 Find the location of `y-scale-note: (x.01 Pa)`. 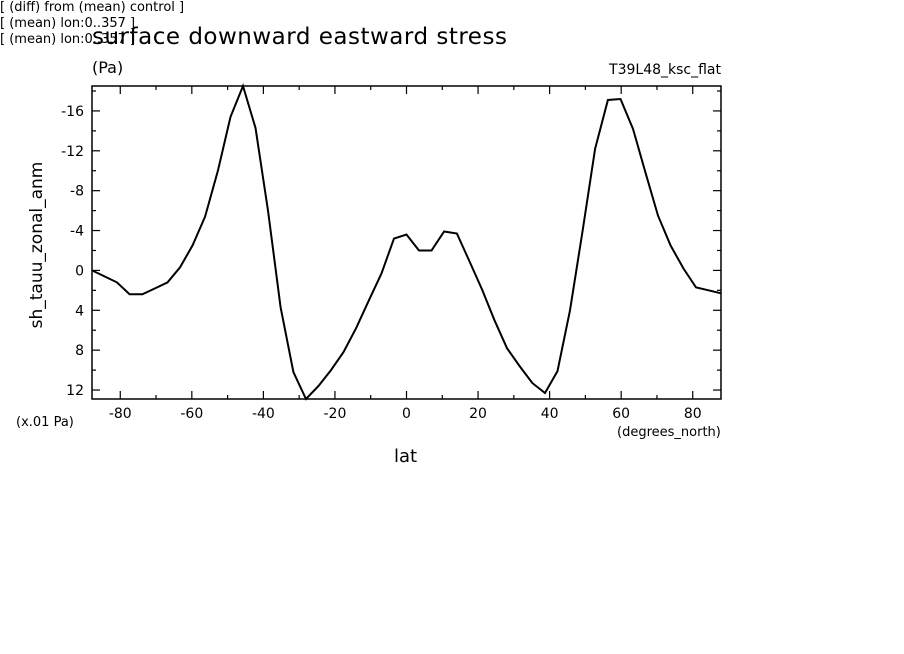

y-scale-note: (x.01 Pa) is located at coordinates (45, 422).